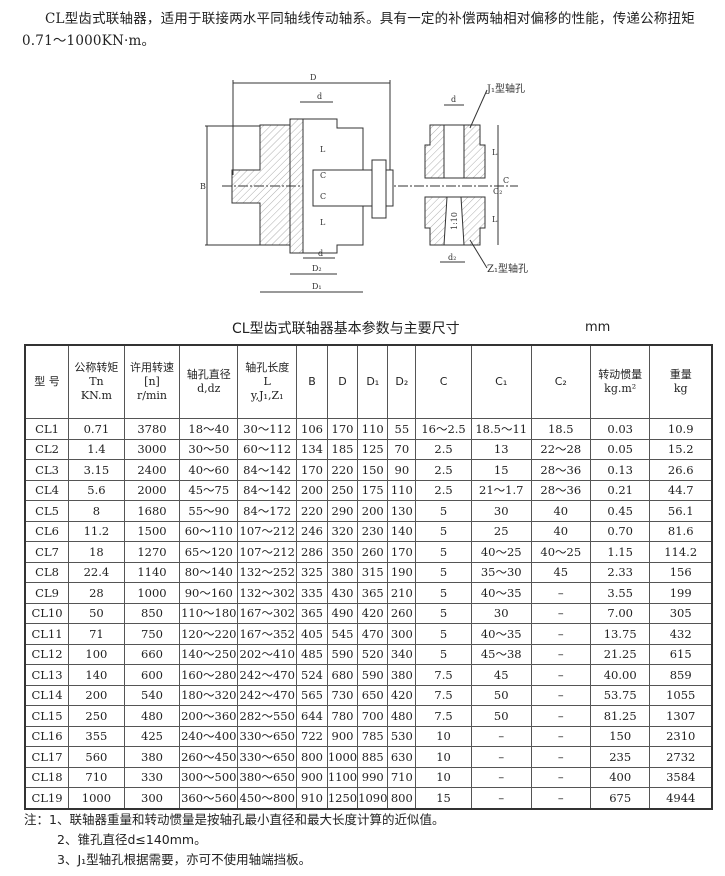 Image resolution: width=725 pixels, height=876 pixels. Describe the element at coordinates (620, 490) in the screenshot. I see `table-cell: 0.21` at that location.